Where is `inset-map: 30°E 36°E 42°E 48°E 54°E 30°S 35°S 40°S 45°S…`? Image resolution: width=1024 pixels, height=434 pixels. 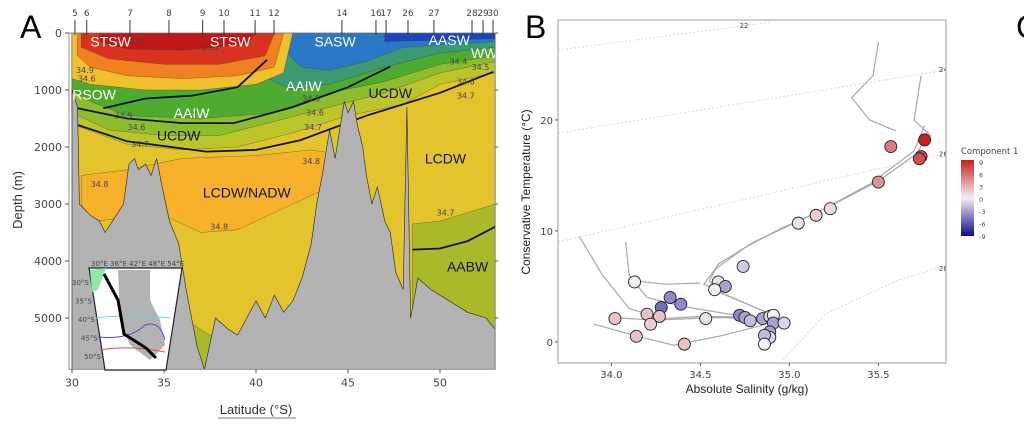
inset-map: 30°E 36°E 42°E 48°E 54°E 30°S 35°S 40°S 45°S… is located at coordinates (128, 315).